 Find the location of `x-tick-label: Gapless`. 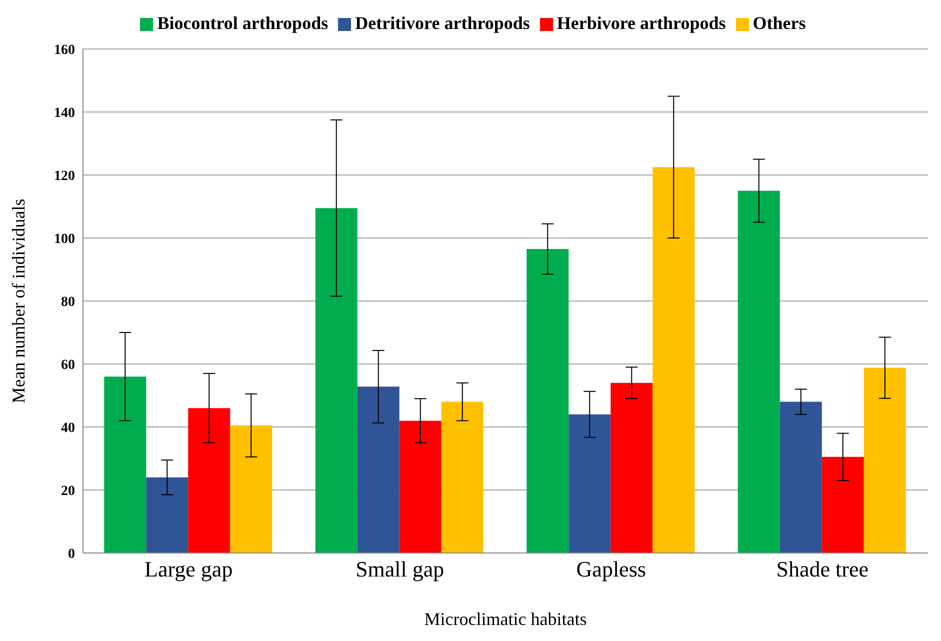

x-tick-label: Gapless is located at coordinates (611, 569).